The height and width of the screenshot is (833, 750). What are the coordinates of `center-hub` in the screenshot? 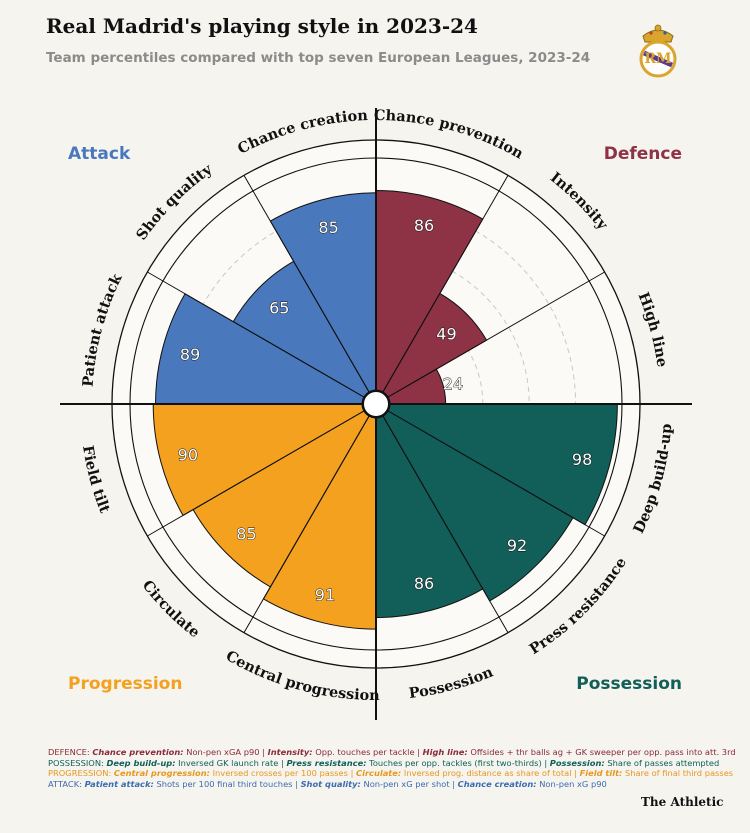 It's located at (376, 404).